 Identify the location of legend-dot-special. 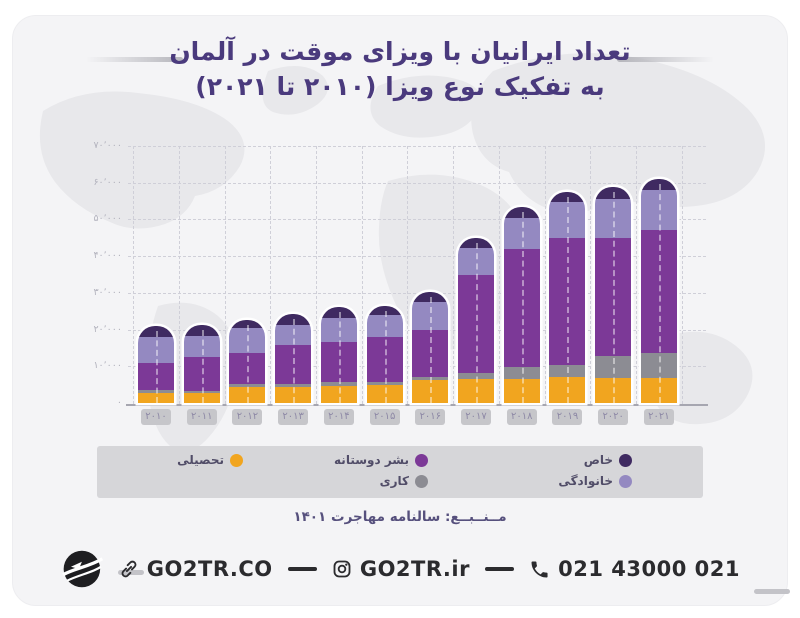
(625, 460).